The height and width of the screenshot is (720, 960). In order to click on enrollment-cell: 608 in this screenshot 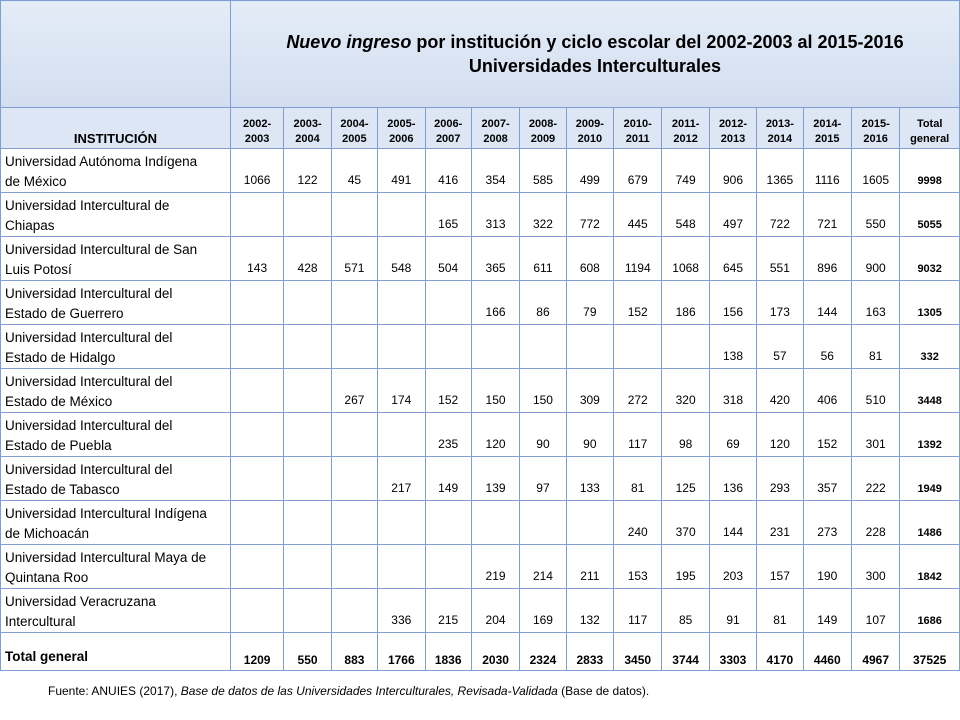, I will do `click(590, 258)`.